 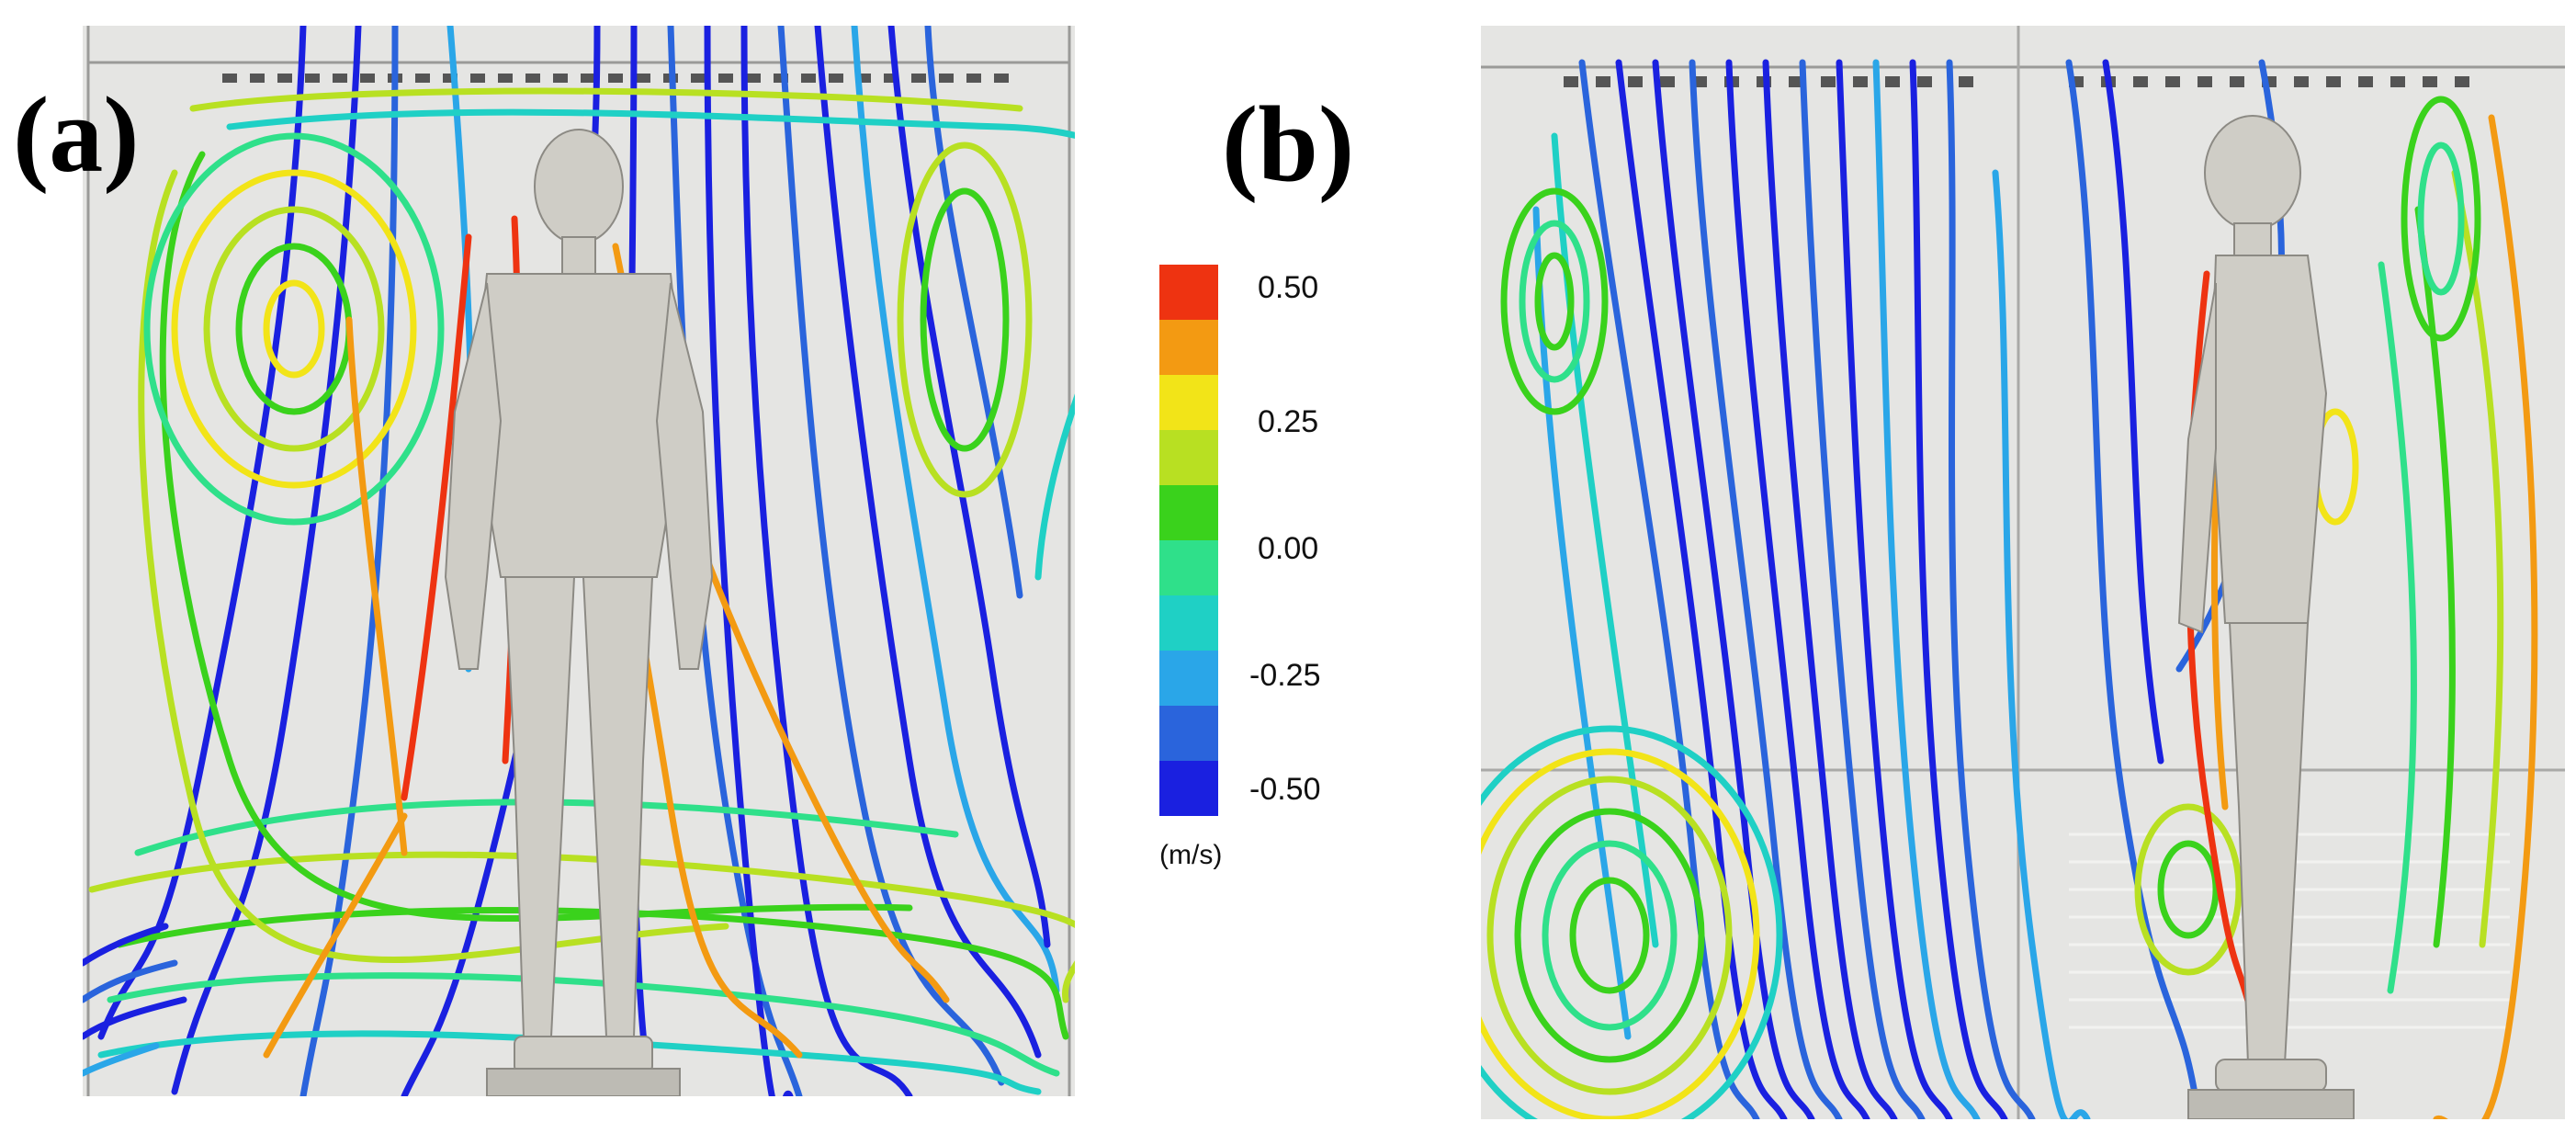 I want to click on ceiling-vents-b, so click(x=2016, y=81).